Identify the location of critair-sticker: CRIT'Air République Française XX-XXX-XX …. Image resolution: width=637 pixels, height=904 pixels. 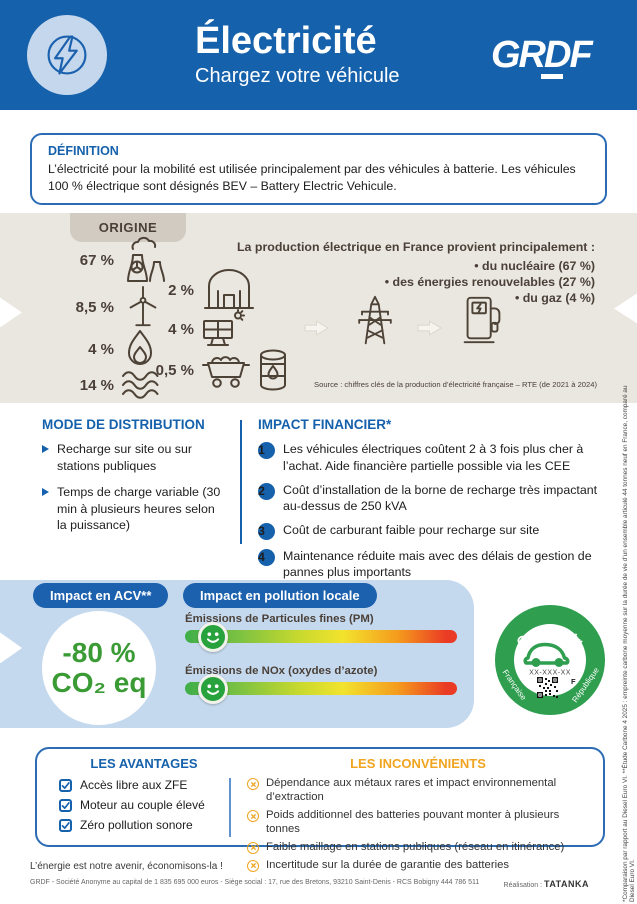
(550, 660).